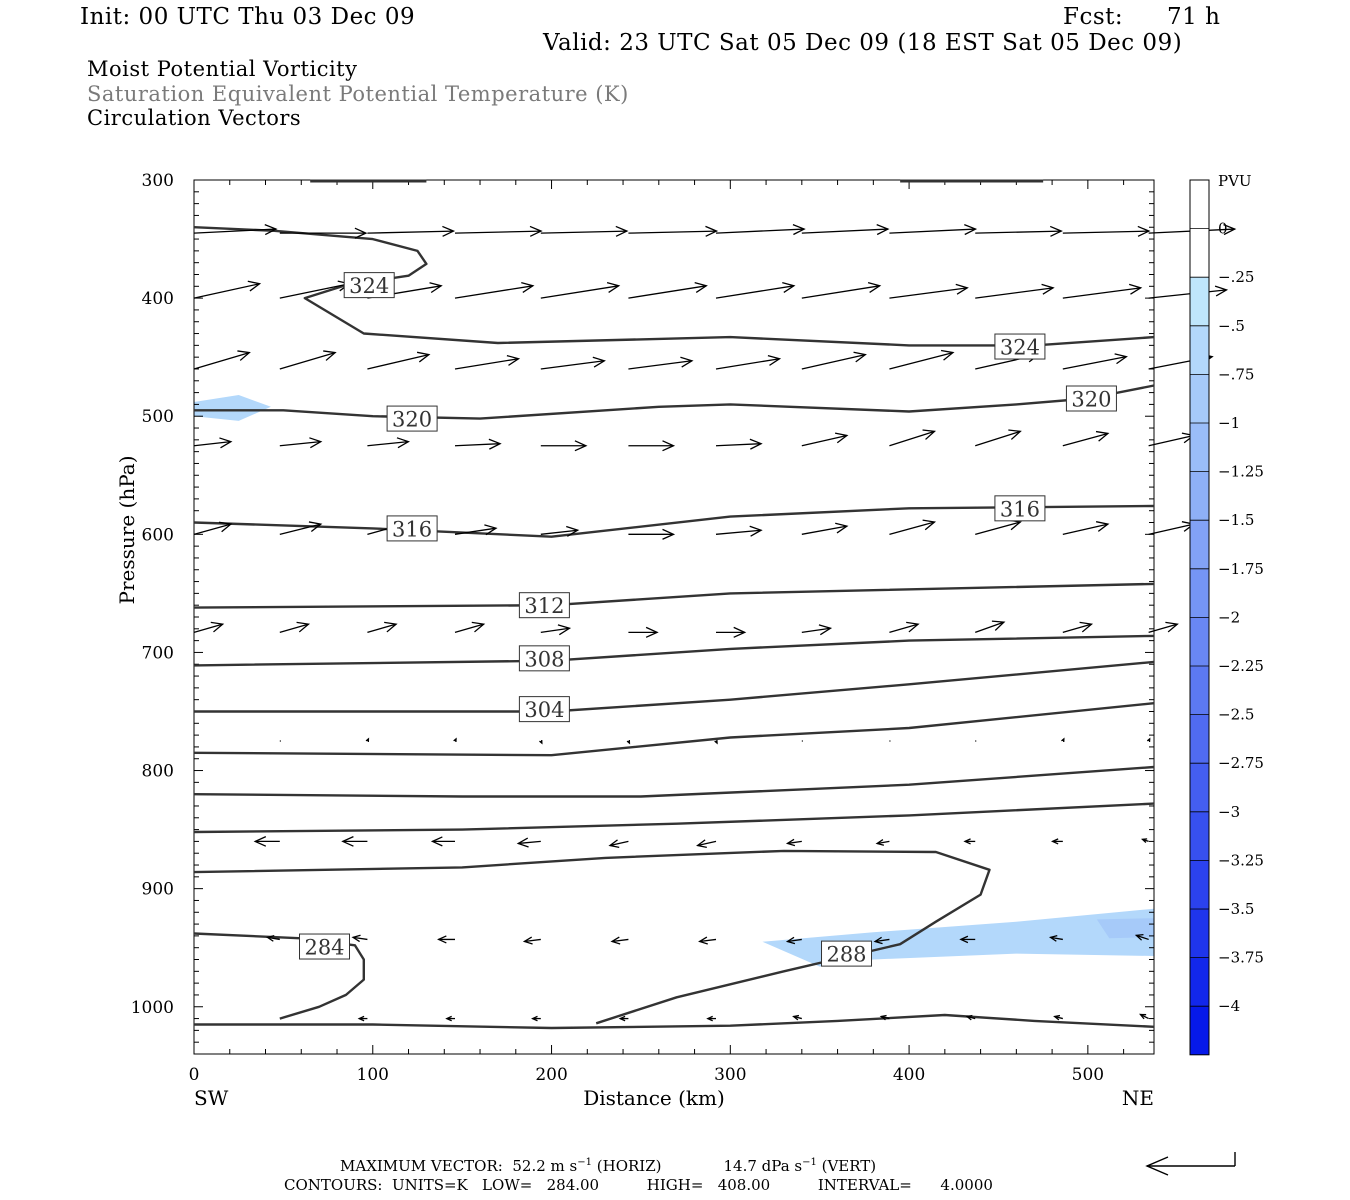  I want to click on x-tick-label: 200, so click(551, 1075).